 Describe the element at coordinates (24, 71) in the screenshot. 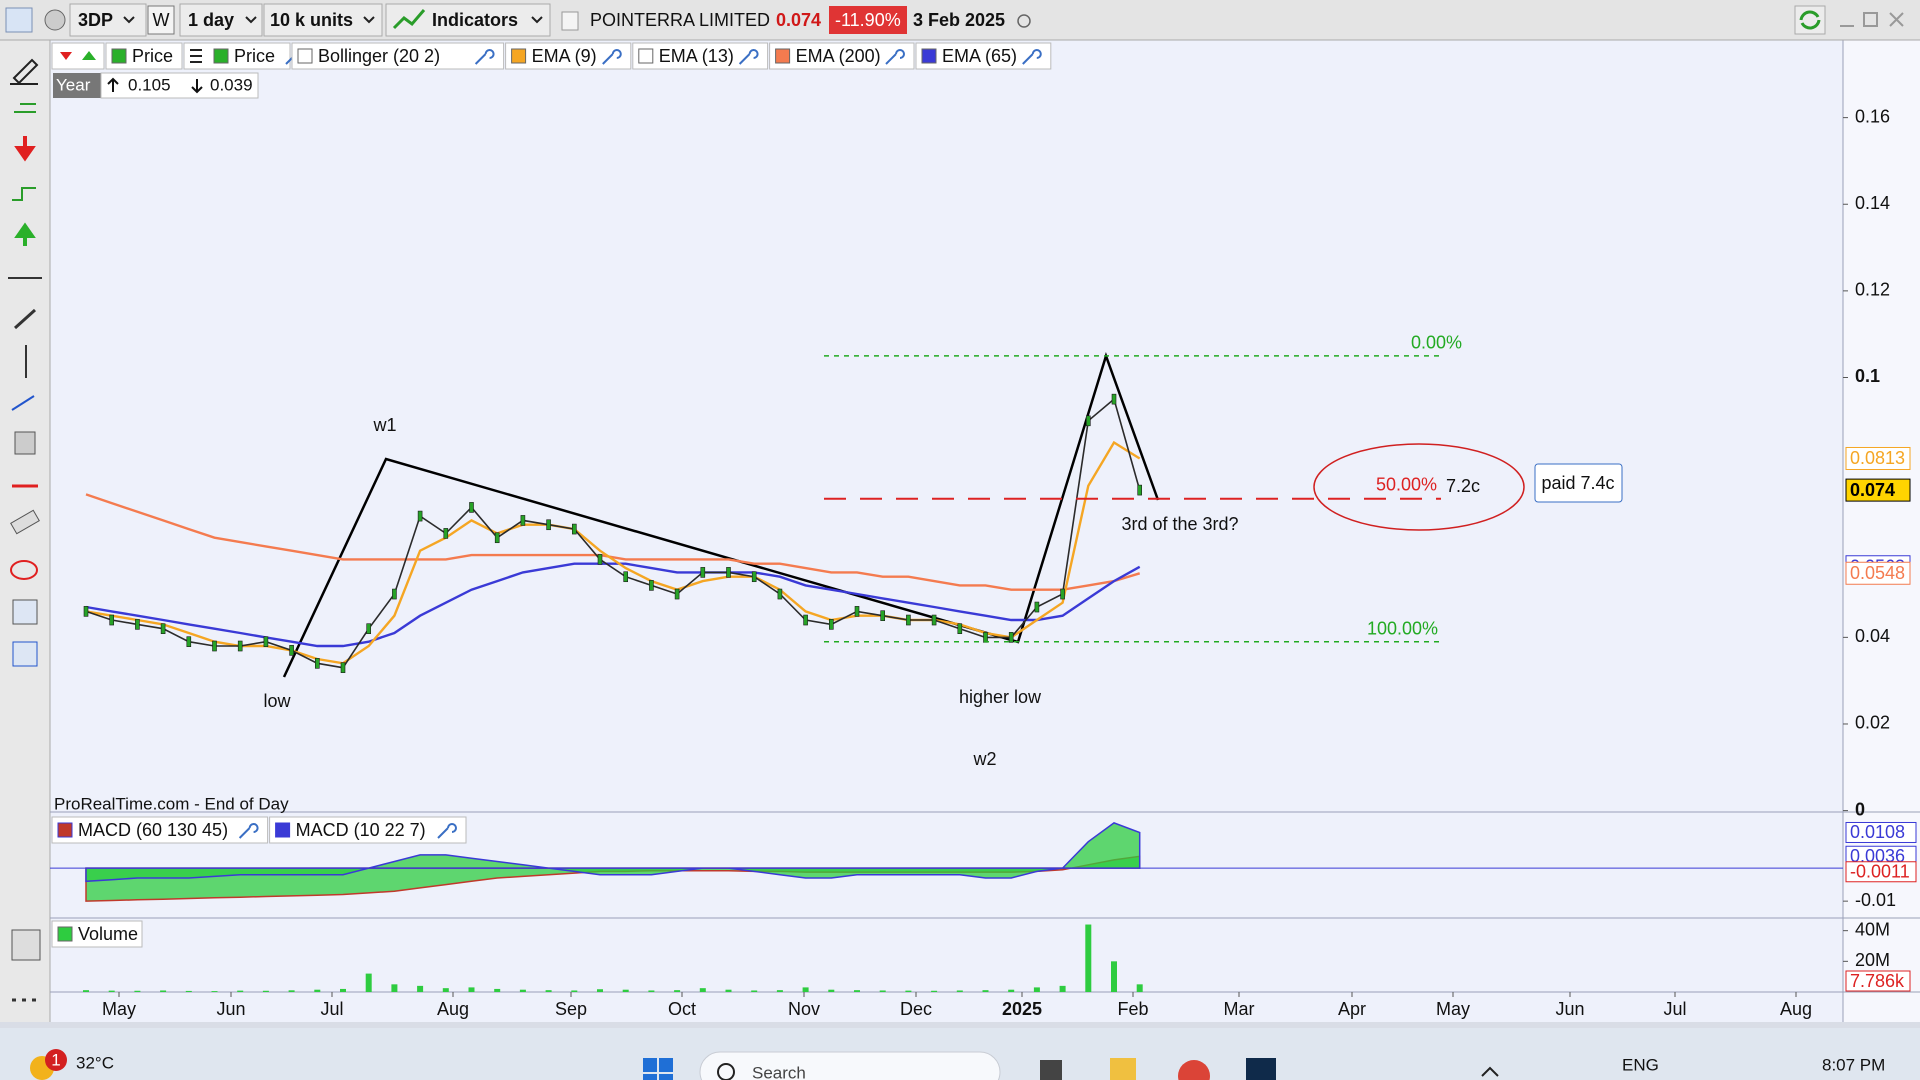

I see `pencil-tool` at that location.